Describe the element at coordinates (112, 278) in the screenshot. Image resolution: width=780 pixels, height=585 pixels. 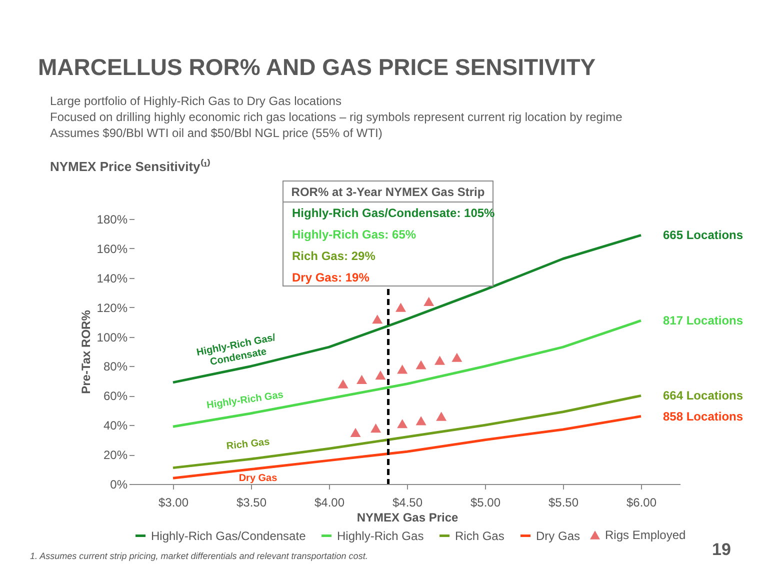
I see `y-tick-label: 140%` at that location.